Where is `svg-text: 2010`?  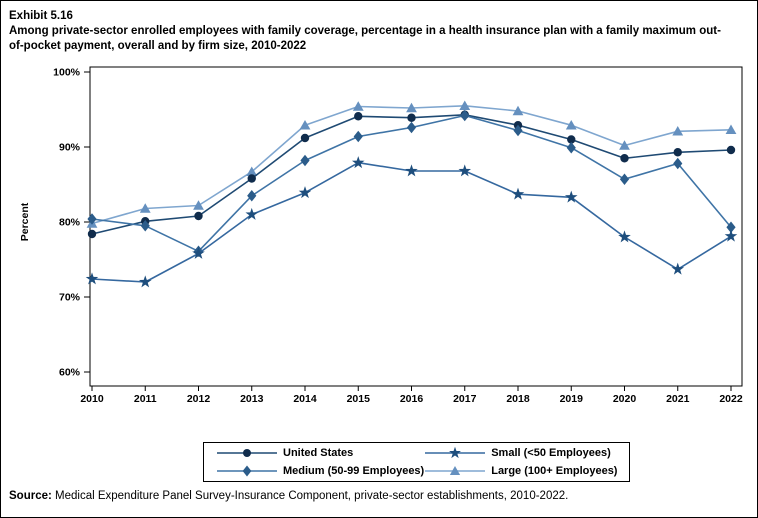 svg-text: 2010 is located at coordinates (92, 399).